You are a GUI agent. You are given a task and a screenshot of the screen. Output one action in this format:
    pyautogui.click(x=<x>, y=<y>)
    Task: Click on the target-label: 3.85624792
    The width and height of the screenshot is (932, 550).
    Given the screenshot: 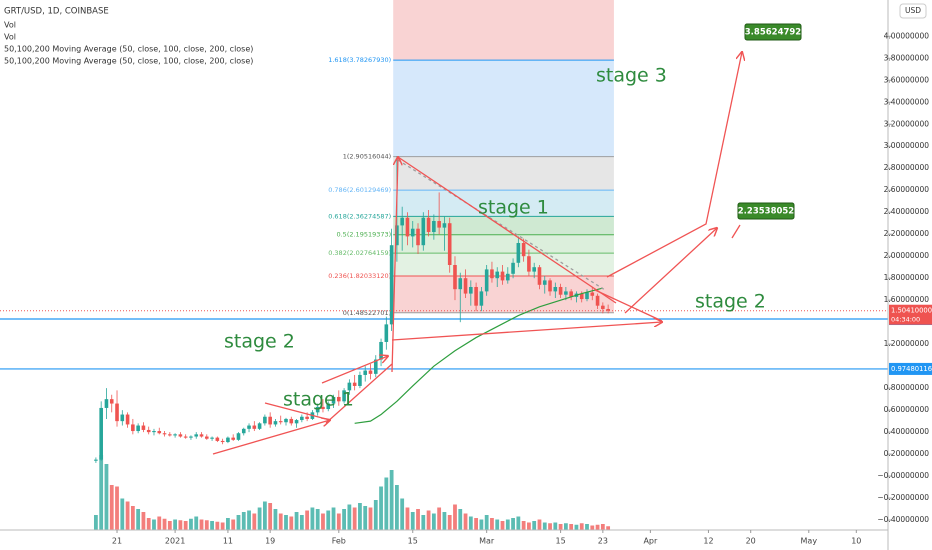 What is the action you would take?
    pyautogui.click(x=773, y=33)
    